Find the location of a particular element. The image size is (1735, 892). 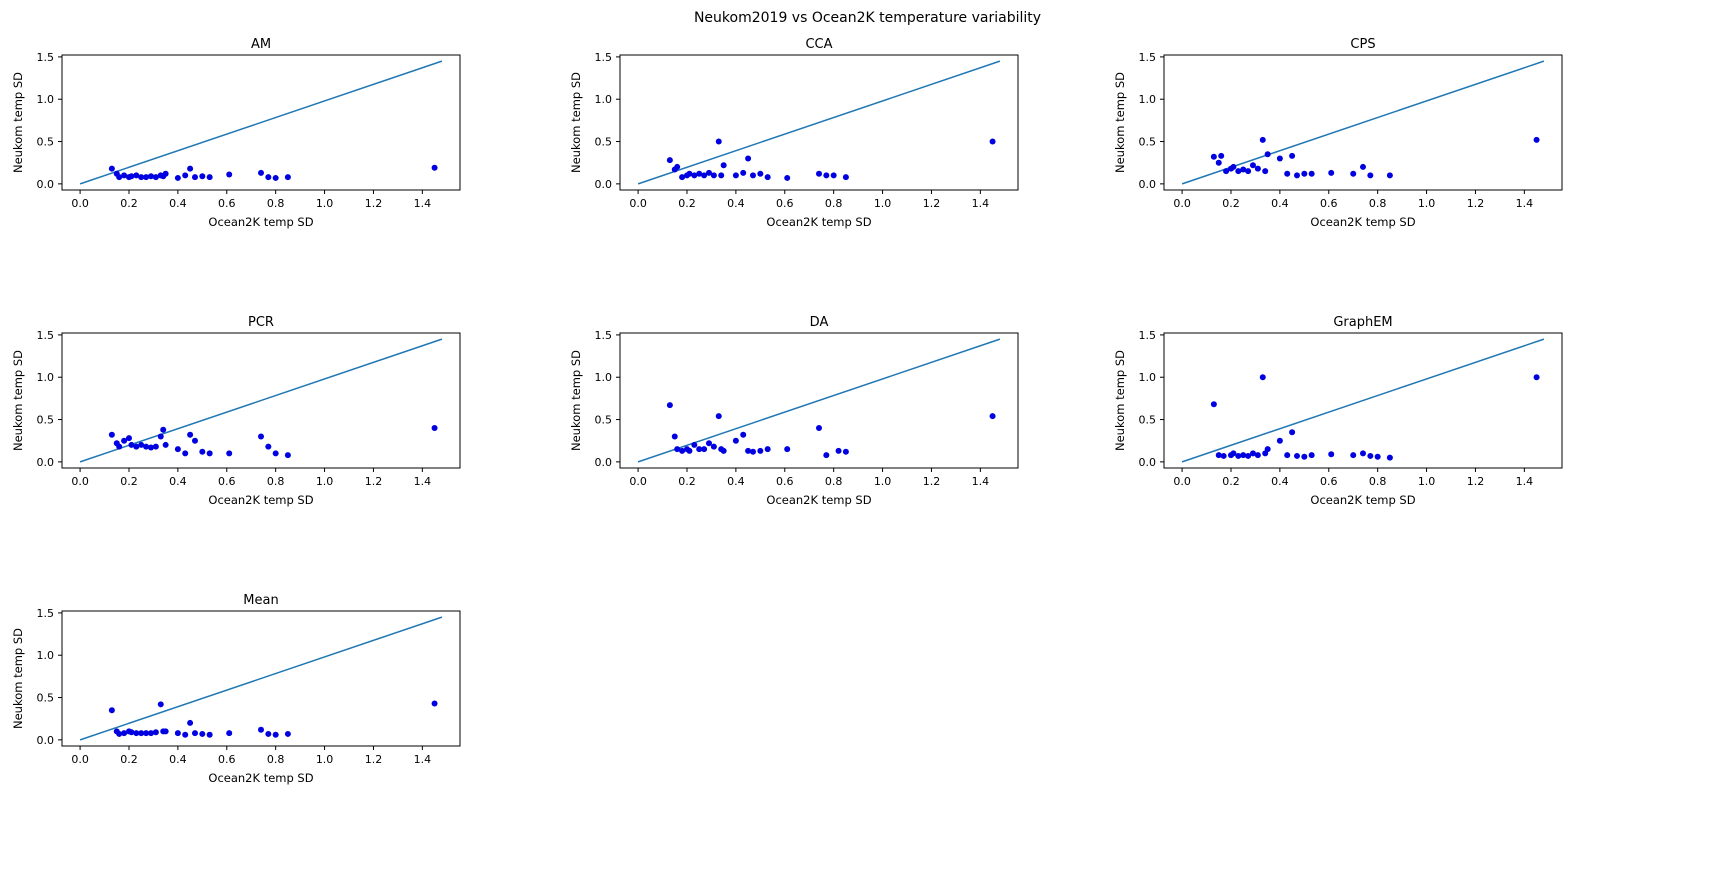

subplot-title: CPS is located at coordinates (1362, 44).